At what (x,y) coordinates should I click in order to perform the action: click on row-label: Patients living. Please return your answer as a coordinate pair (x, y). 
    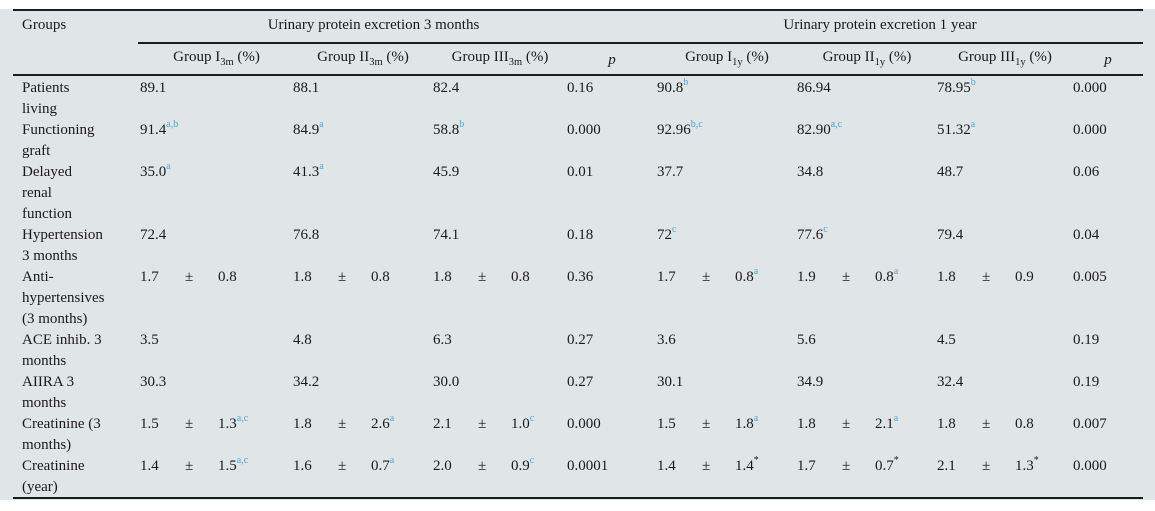
    Looking at the image, I should click on (46, 98).